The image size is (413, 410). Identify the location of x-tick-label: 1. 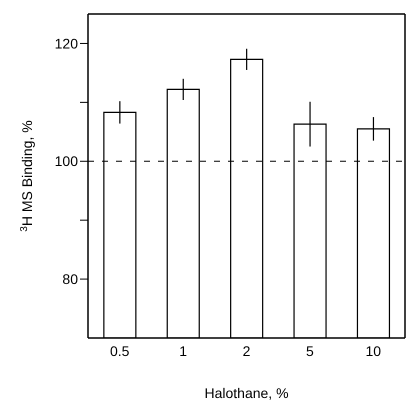
(183, 350).